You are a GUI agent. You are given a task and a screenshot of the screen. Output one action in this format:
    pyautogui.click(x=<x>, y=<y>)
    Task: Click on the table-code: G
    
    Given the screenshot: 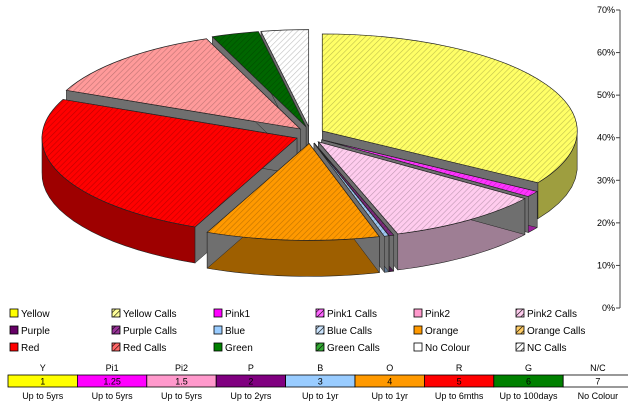 What is the action you would take?
    pyautogui.click(x=528, y=368)
    